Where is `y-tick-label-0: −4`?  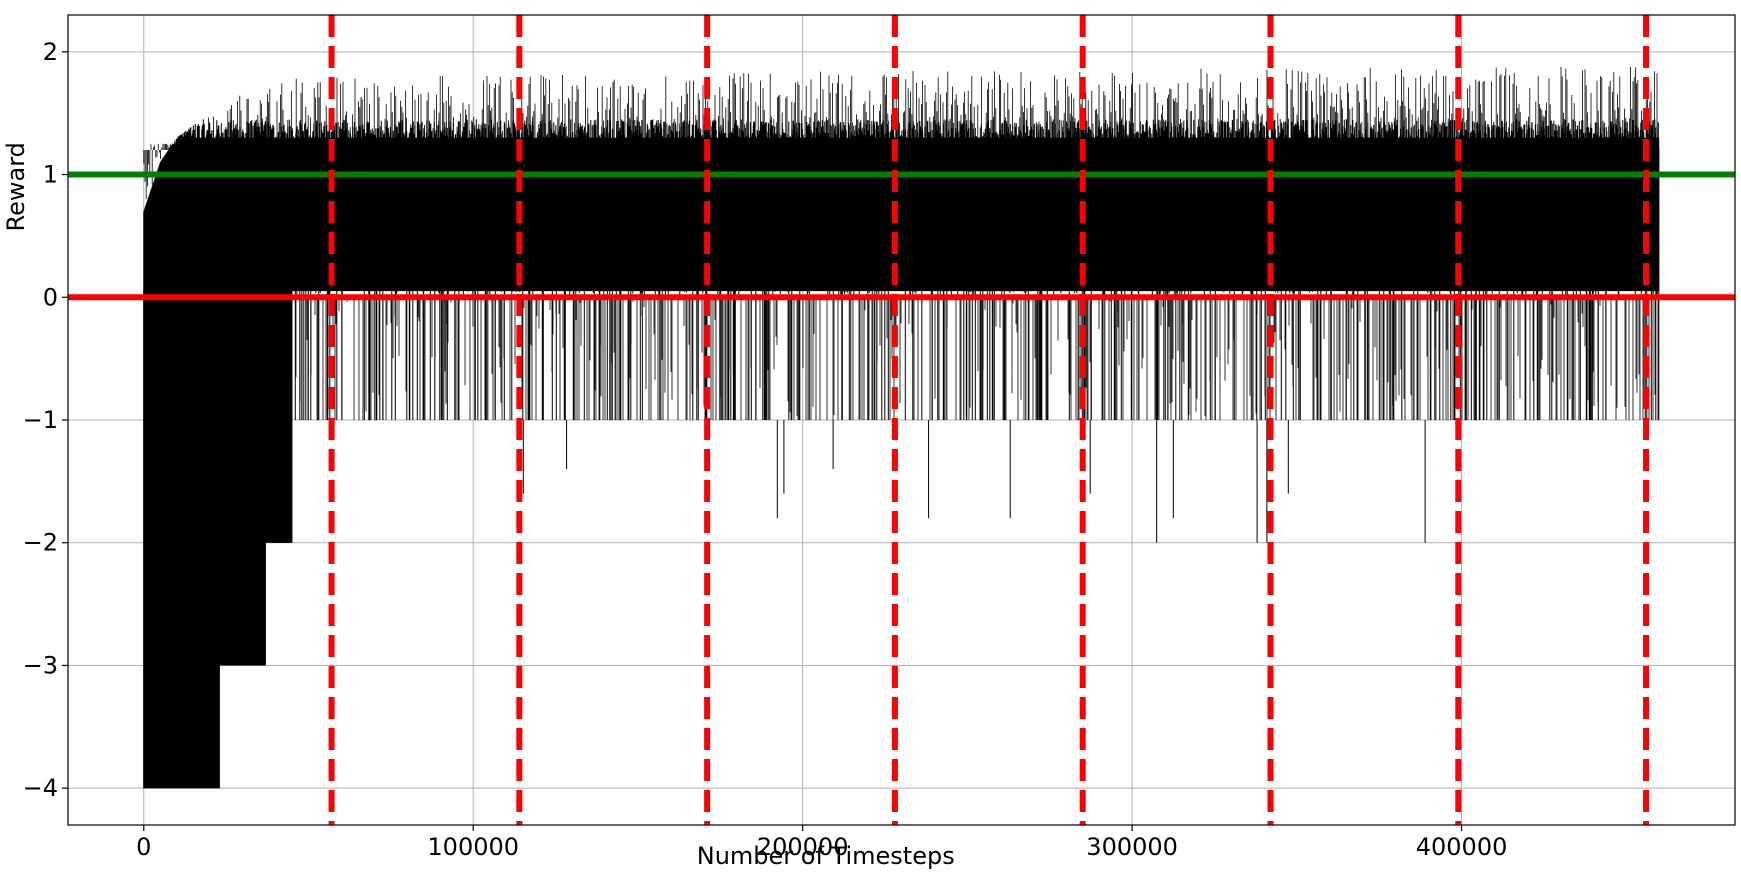 y-tick-label-0: −4 is located at coordinates (40, 788).